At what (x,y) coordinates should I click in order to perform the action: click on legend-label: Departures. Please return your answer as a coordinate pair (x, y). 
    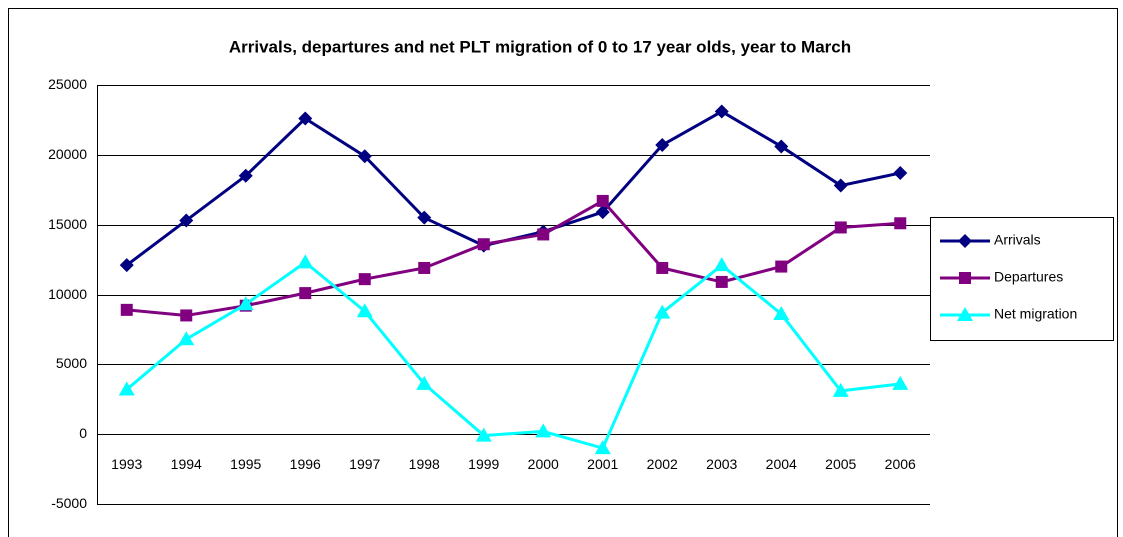
    Looking at the image, I should click on (1028, 277).